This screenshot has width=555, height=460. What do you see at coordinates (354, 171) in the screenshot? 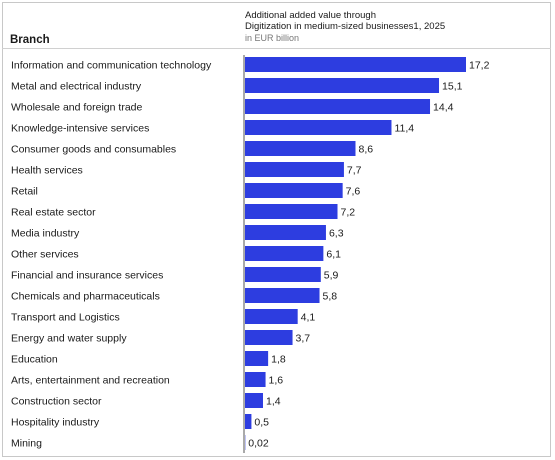
I see `value-label: 7,7` at bounding box center [354, 171].